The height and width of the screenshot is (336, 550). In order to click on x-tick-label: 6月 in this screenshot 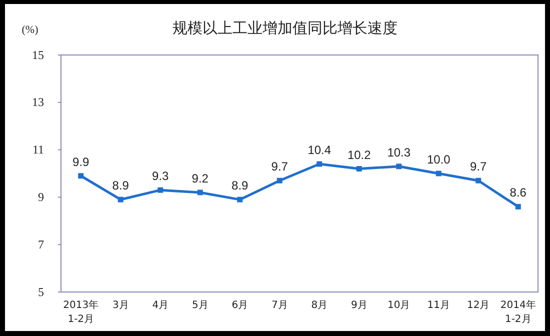, I will do `click(240, 305)`.